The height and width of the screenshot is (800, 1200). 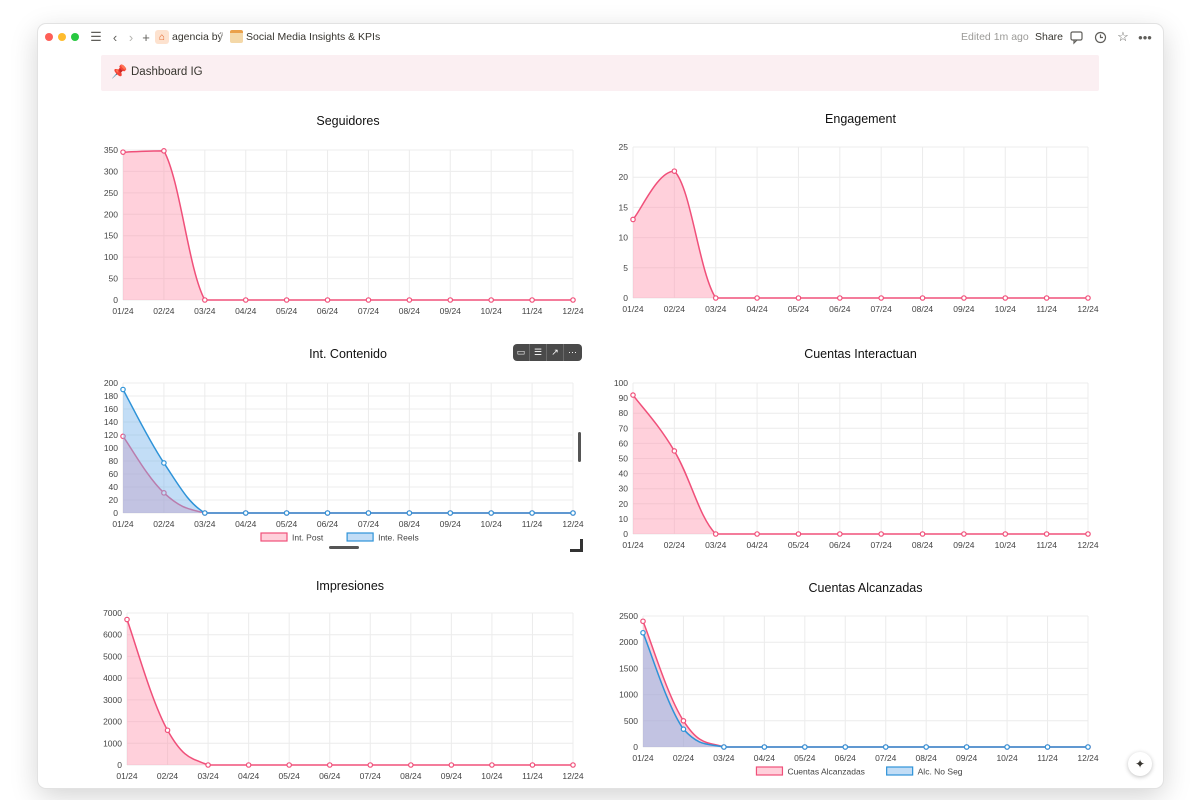 I want to click on breadcrumb-workspace: agencia bý, so click(x=197, y=37).